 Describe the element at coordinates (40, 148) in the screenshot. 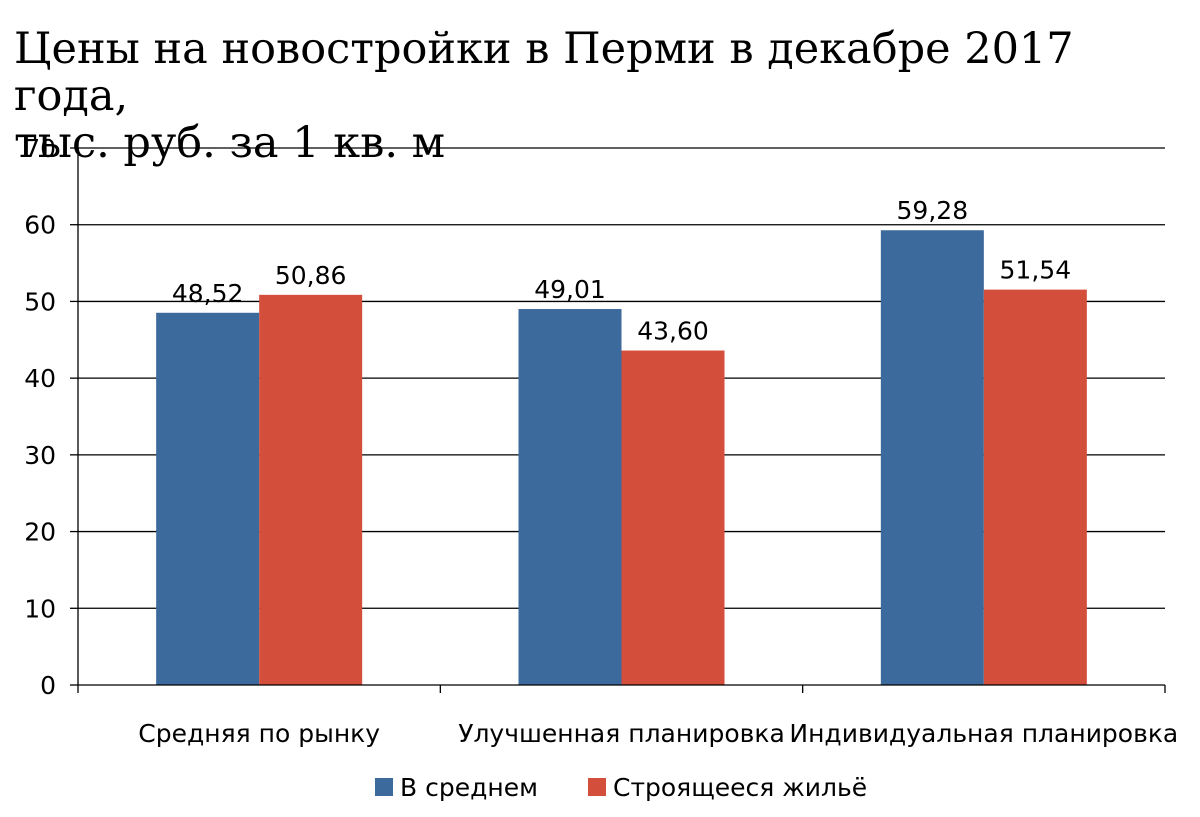

I see `y-tick-label: 70` at that location.